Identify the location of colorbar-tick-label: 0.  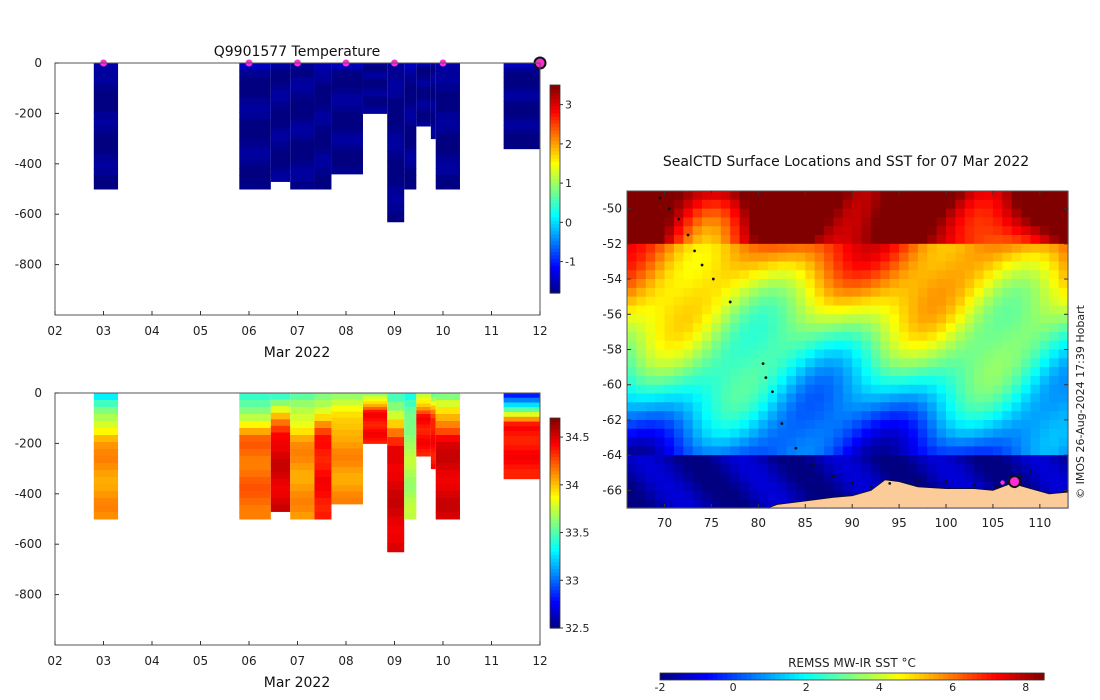
(568, 222).